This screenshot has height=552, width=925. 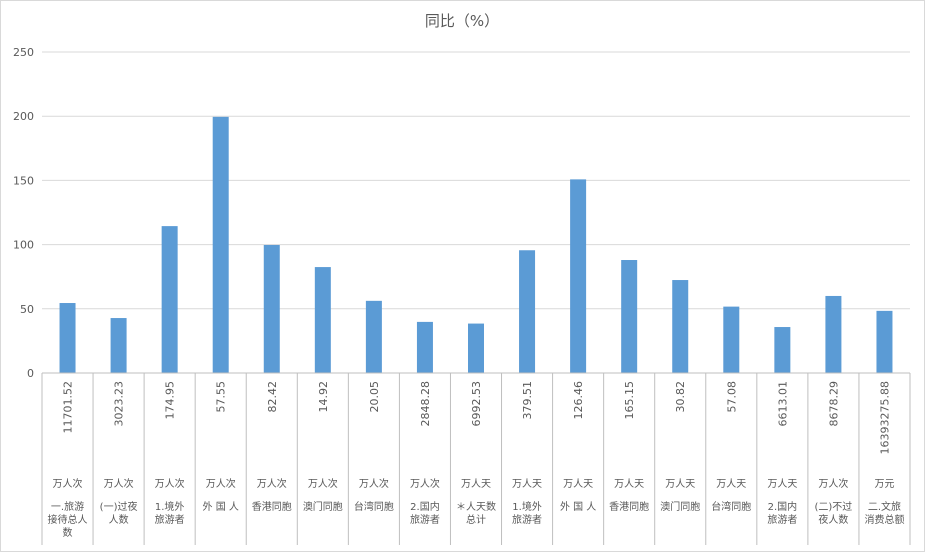 I want to click on category-name-label: 夜人数, so click(x=833, y=519).